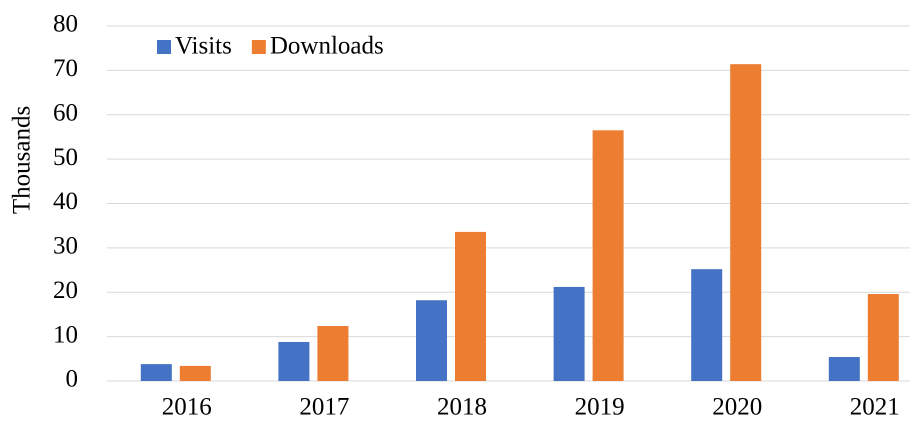 The image size is (922, 431). What do you see at coordinates (875, 407) in the screenshot?
I see `x-tick-label: 2021` at bounding box center [875, 407].